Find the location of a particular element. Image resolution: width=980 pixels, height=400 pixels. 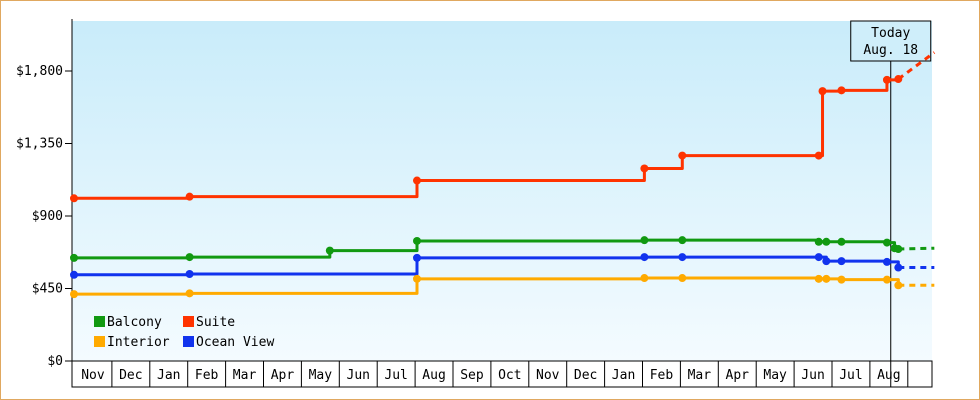

legend-swatch-ocean-view is located at coordinates (188, 341).